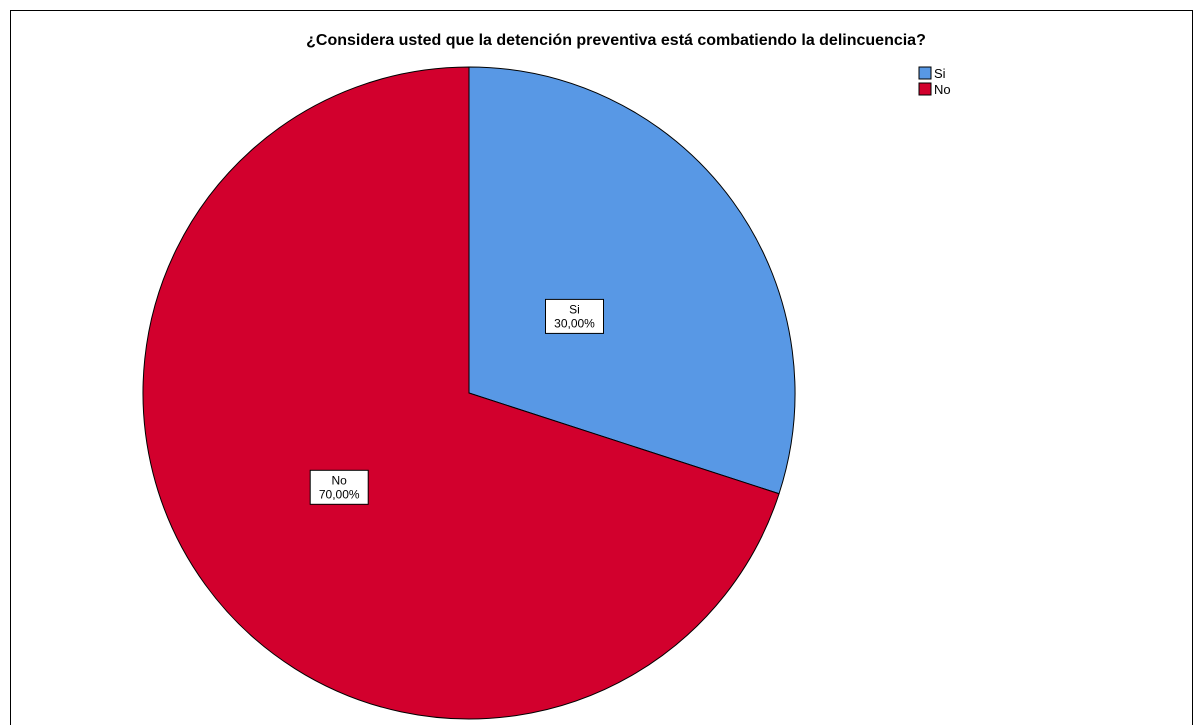 Image resolution: width=1203 pixels, height=726 pixels. What do you see at coordinates (925, 89) in the screenshot?
I see `legend-swatch-no` at bounding box center [925, 89].